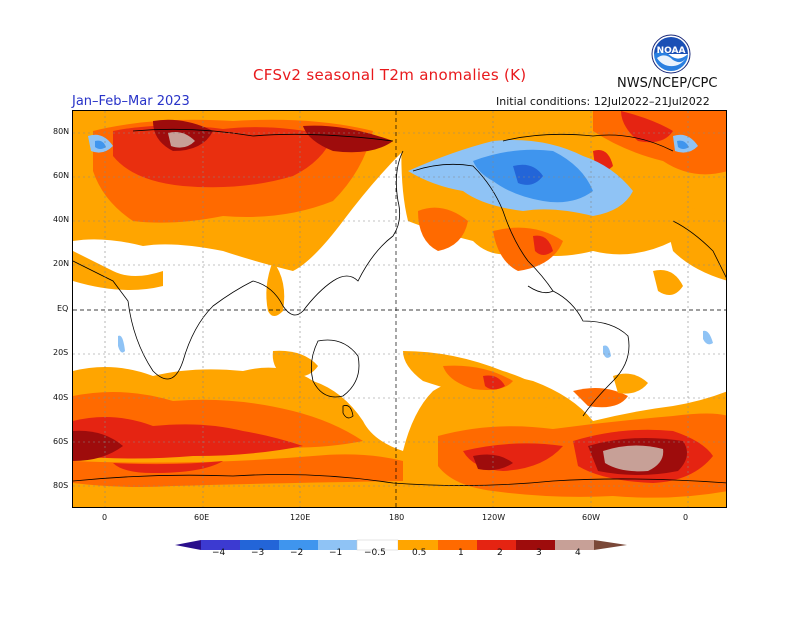 This screenshot has width=800, height=618. What do you see at coordinates (61, 131) in the screenshot?
I see `lat-label-80n: 80N` at bounding box center [61, 131].